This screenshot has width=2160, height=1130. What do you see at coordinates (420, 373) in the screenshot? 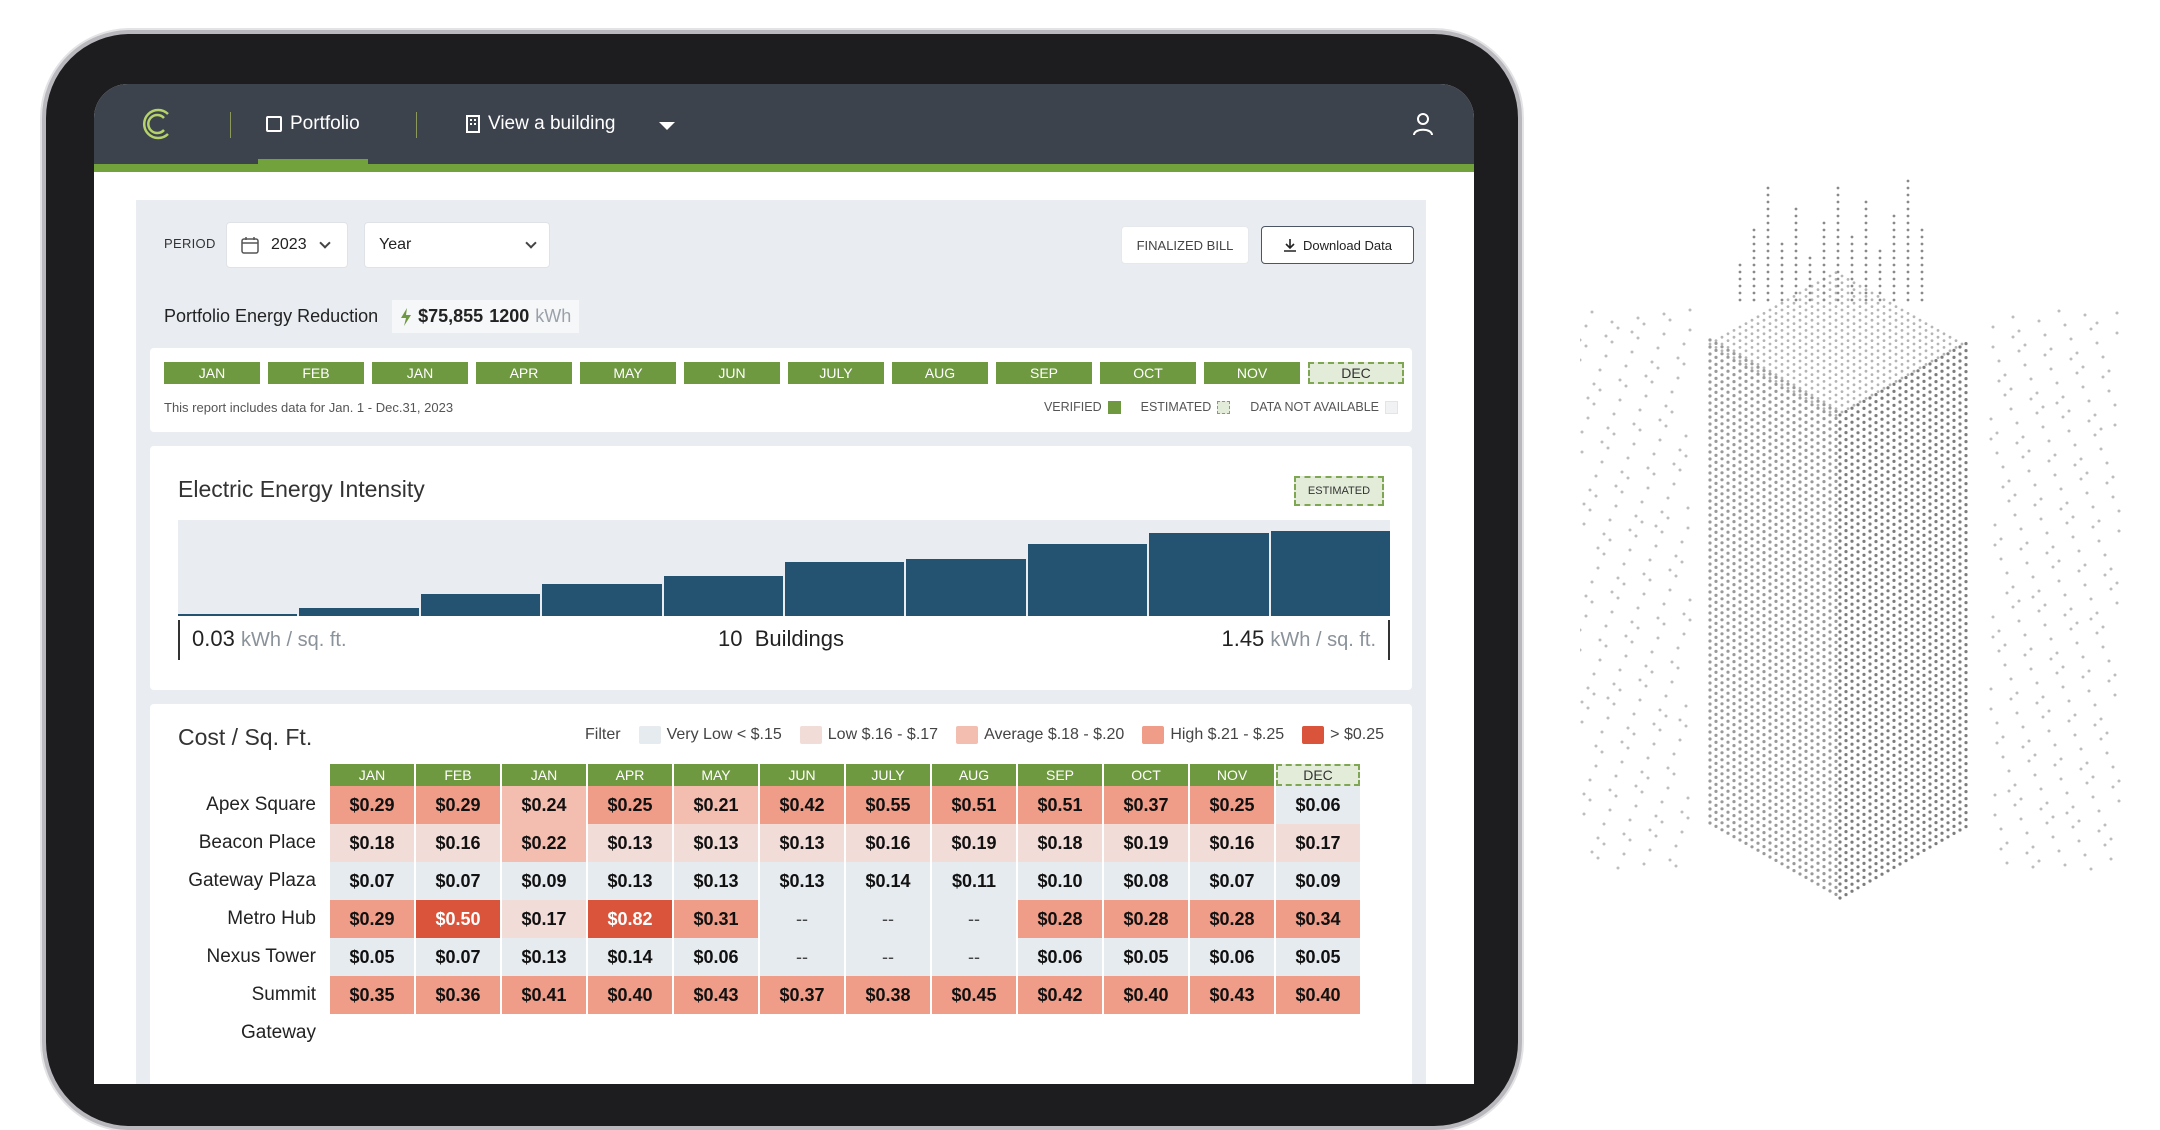
I see `month-status-2: JAN` at bounding box center [420, 373].